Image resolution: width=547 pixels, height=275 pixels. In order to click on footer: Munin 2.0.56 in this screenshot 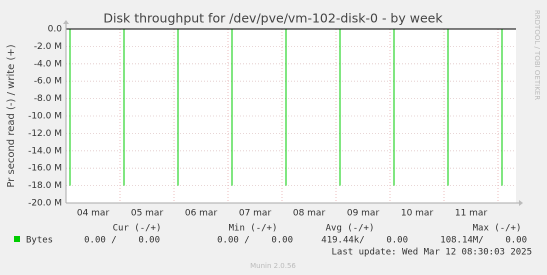, I will do `click(273, 266)`.